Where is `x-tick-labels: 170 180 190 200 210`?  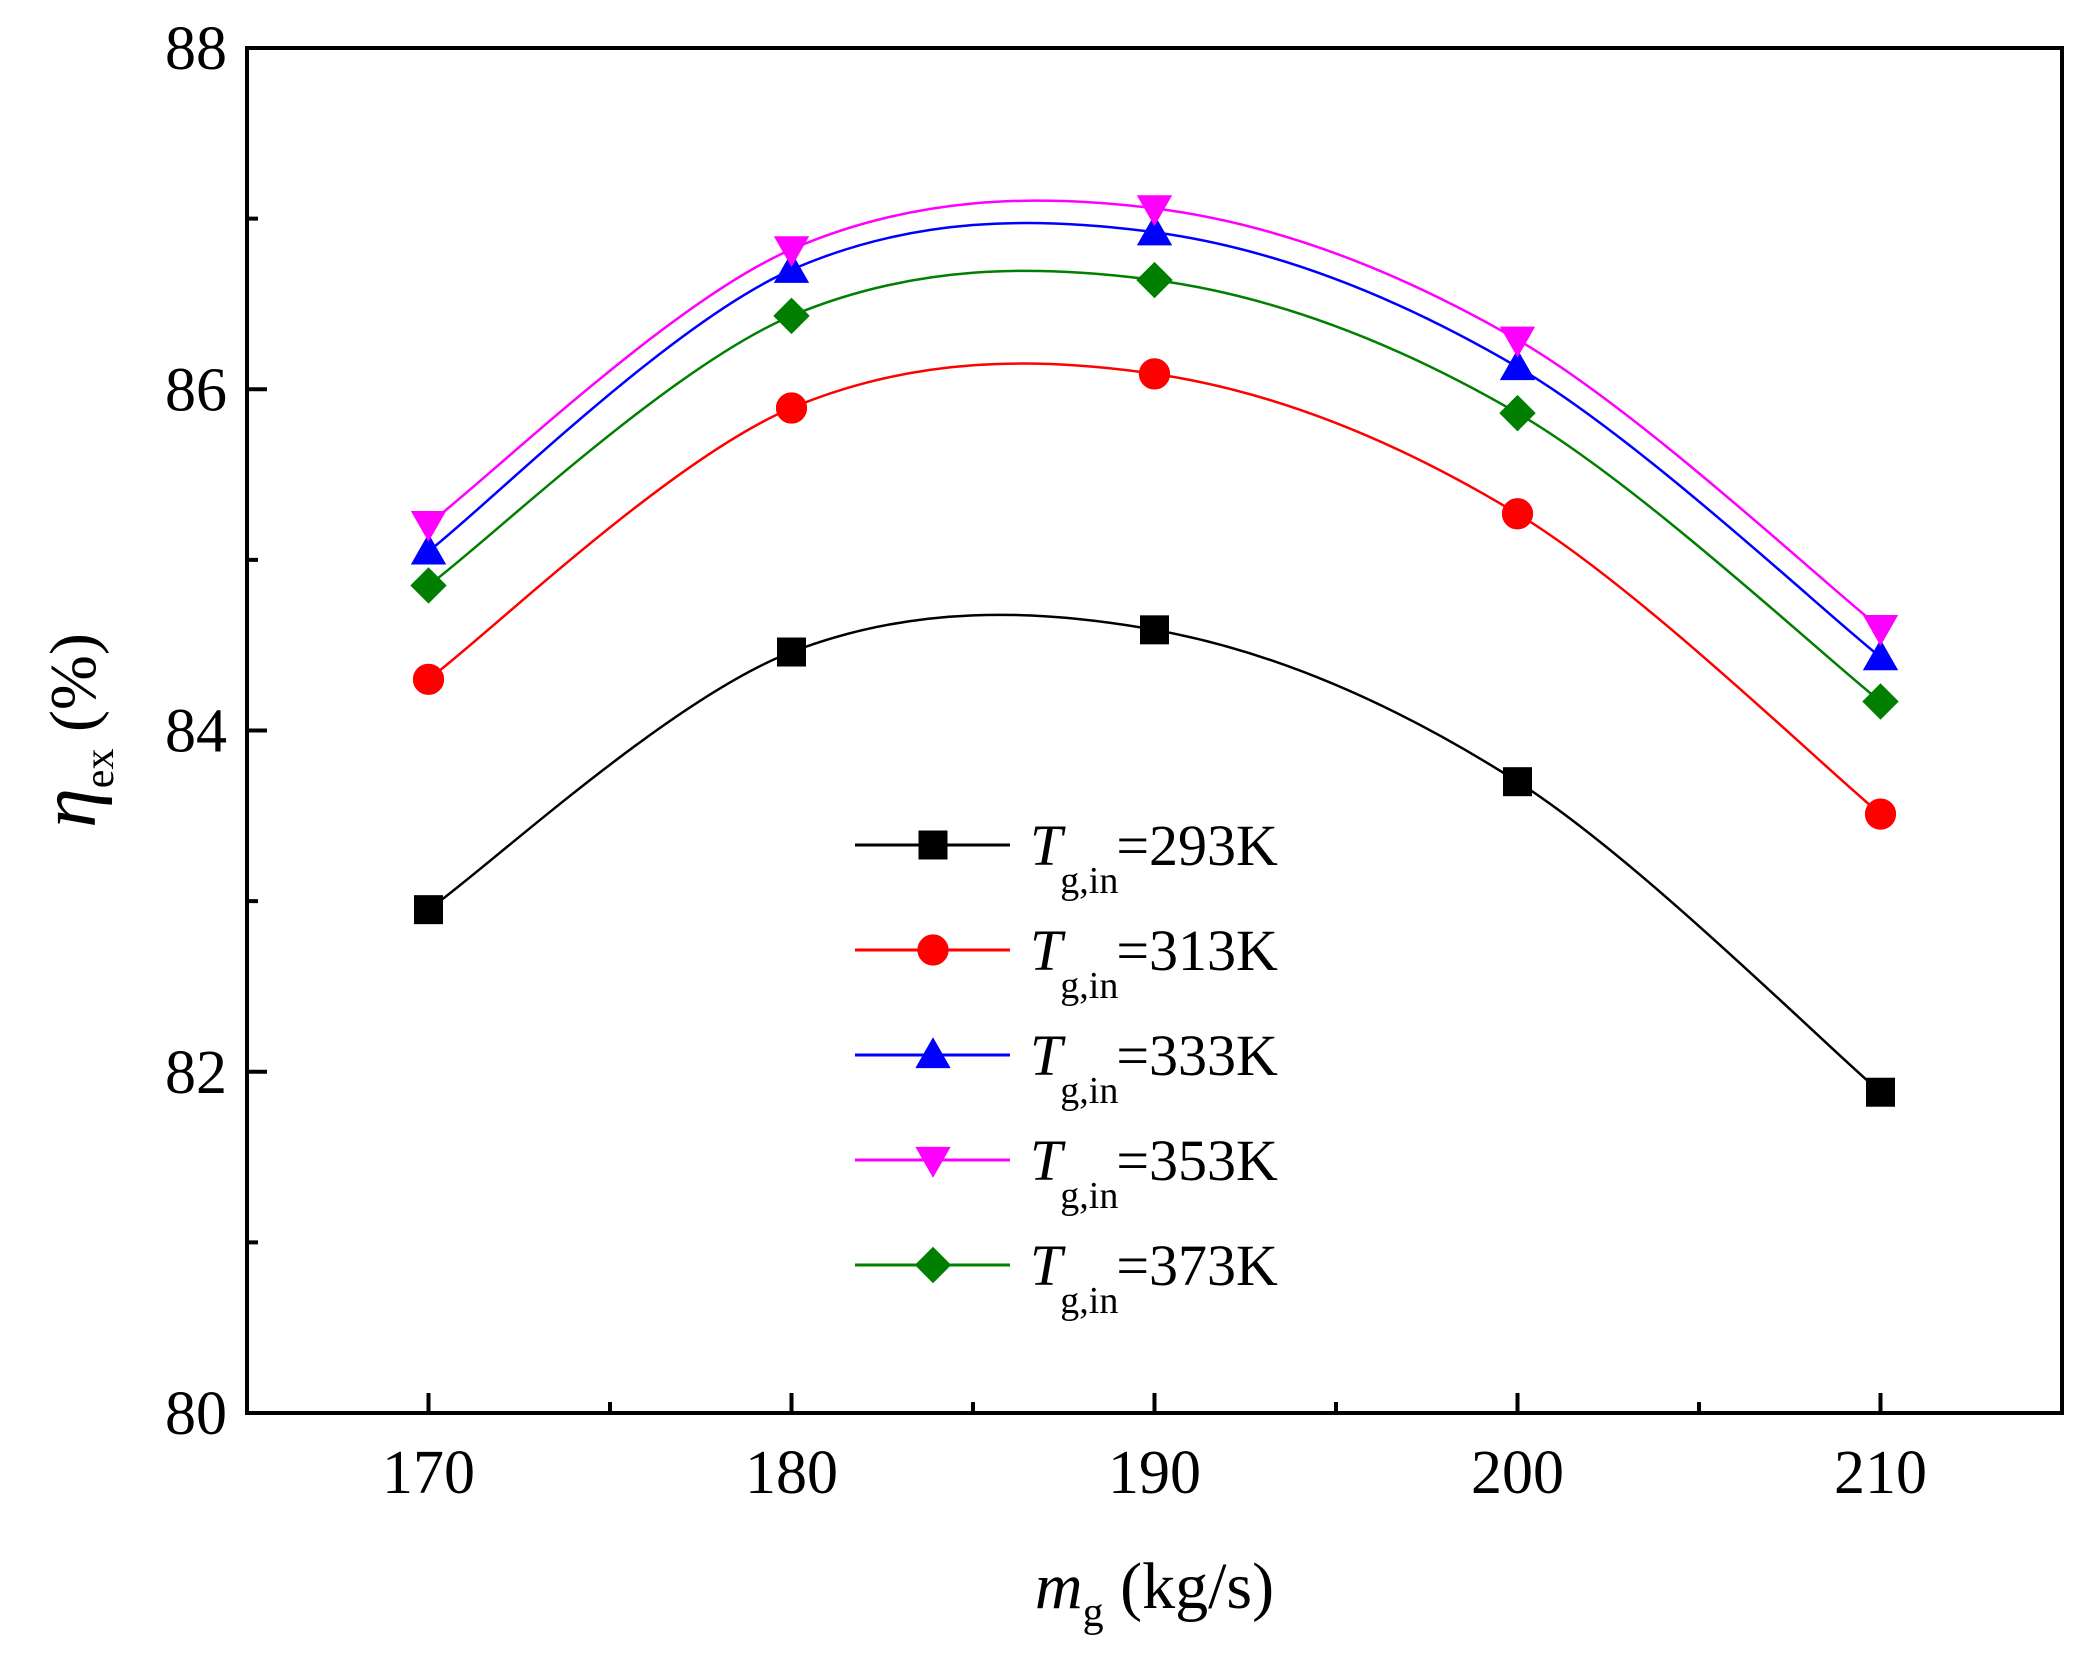 x-tick-labels: 170 180 190 200 210 is located at coordinates (1154, 1473).